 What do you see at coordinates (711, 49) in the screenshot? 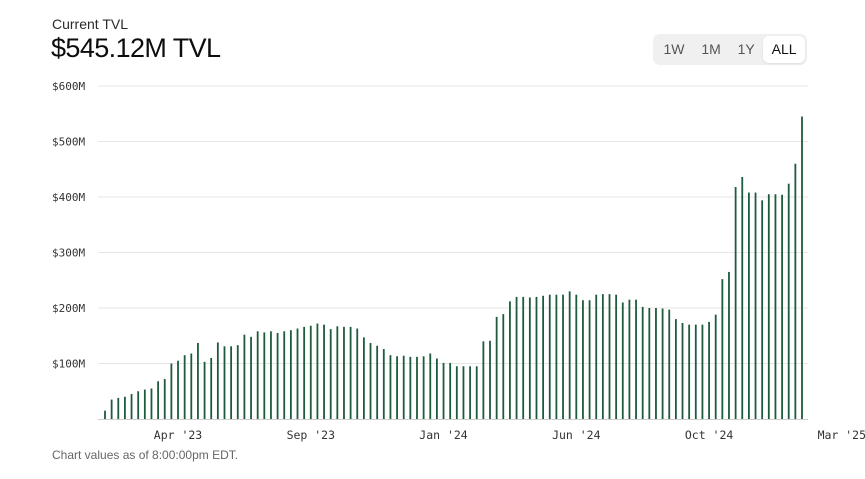
I see `range-button-1m: 1M` at bounding box center [711, 49].